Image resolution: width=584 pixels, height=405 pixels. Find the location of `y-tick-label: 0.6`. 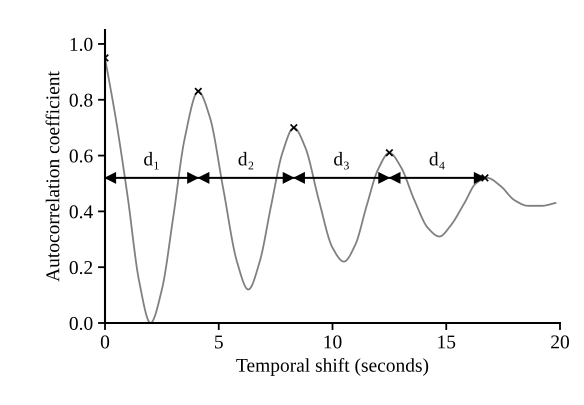

y-tick-label: 0.6 is located at coordinates (81, 156).